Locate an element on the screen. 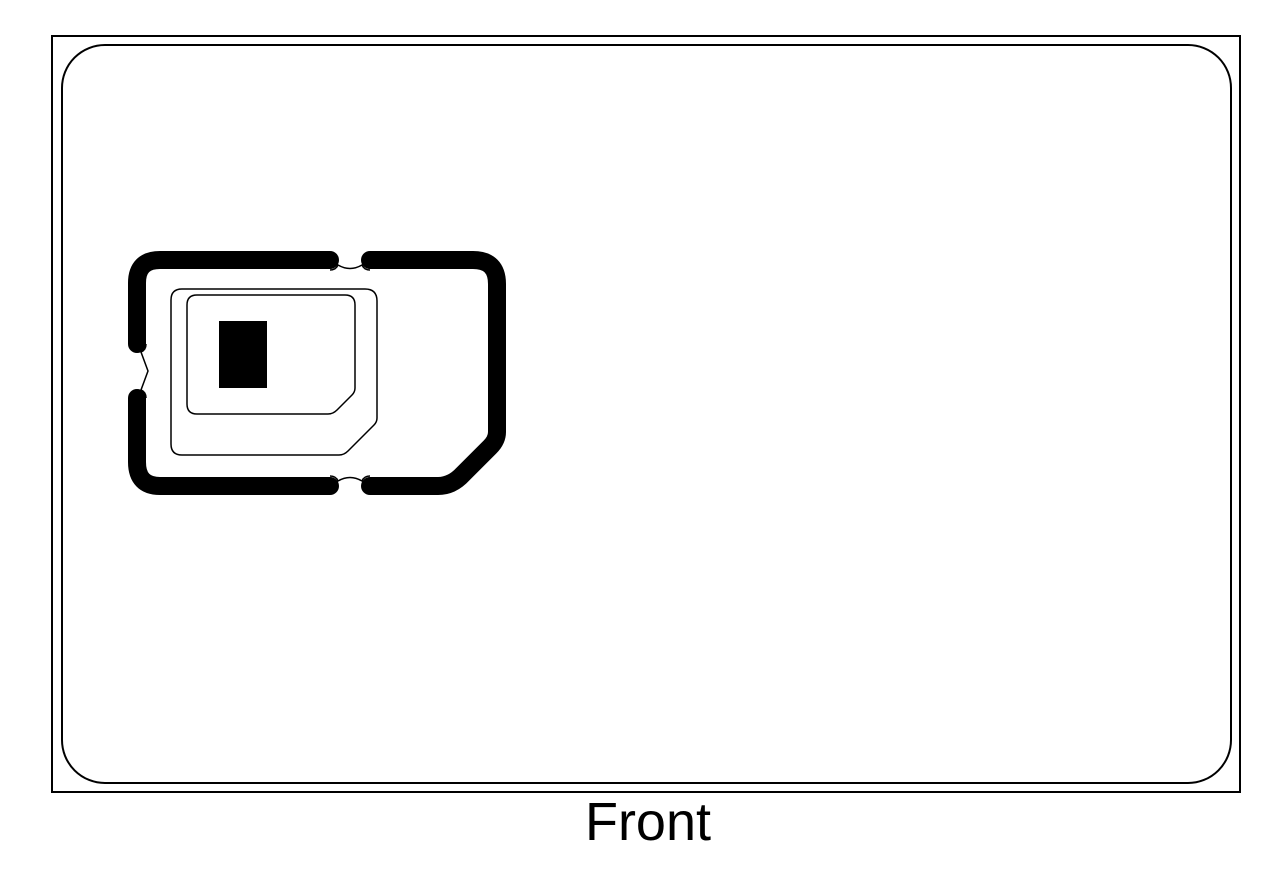 Image resolution: width=1280 pixels, height=875 pixels. nano-sim-outline is located at coordinates (271, 354).